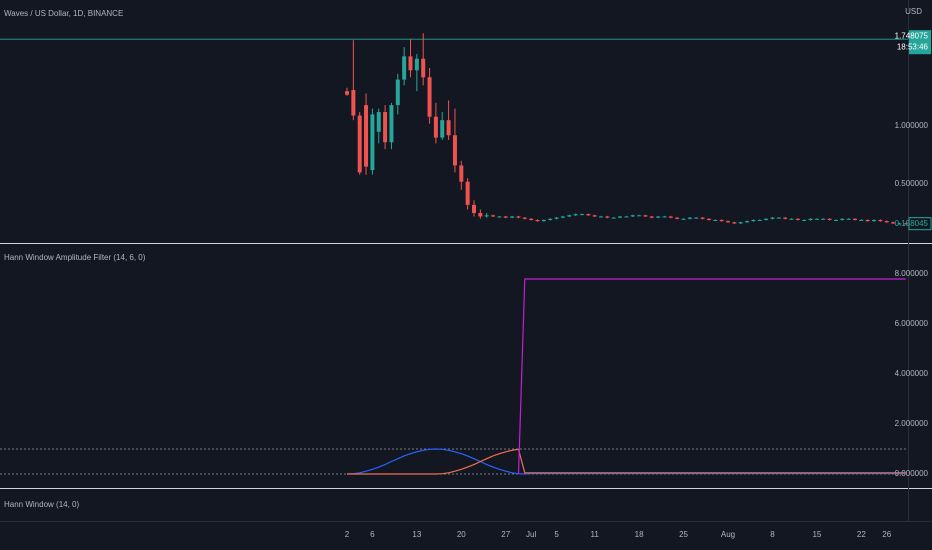 This screenshot has width=932, height=550. What do you see at coordinates (912, 223) in the screenshot?
I see `last-price-label: 0.158045` at bounding box center [912, 223].